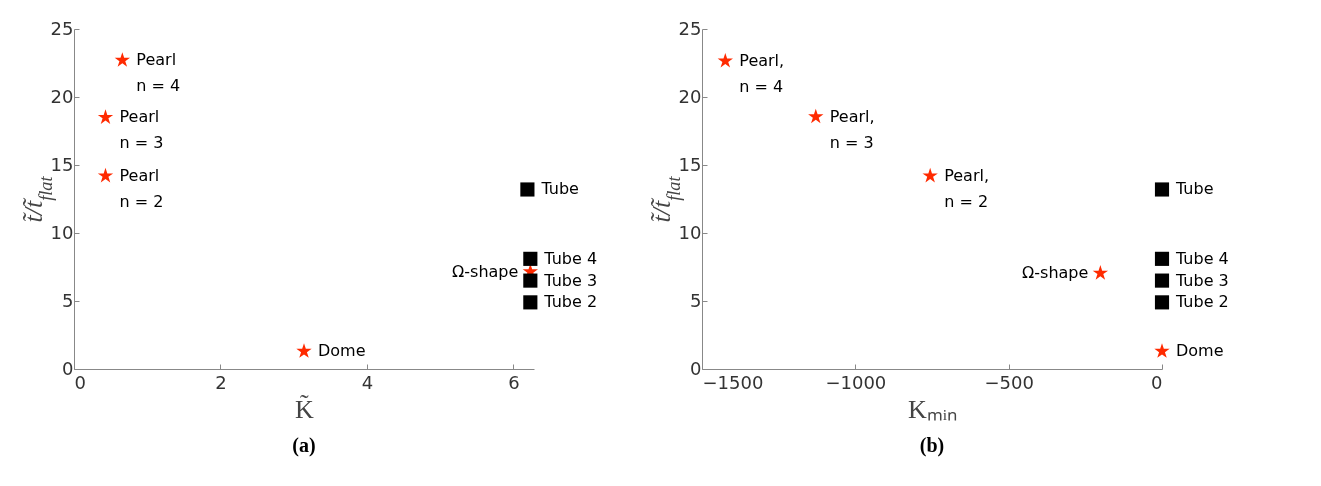 The height and width of the screenshot is (486, 1321). What do you see at coordinates (305, 409) in the screenshot?
I see `x-axis-title: K̃` at bounding box center [305, 409].